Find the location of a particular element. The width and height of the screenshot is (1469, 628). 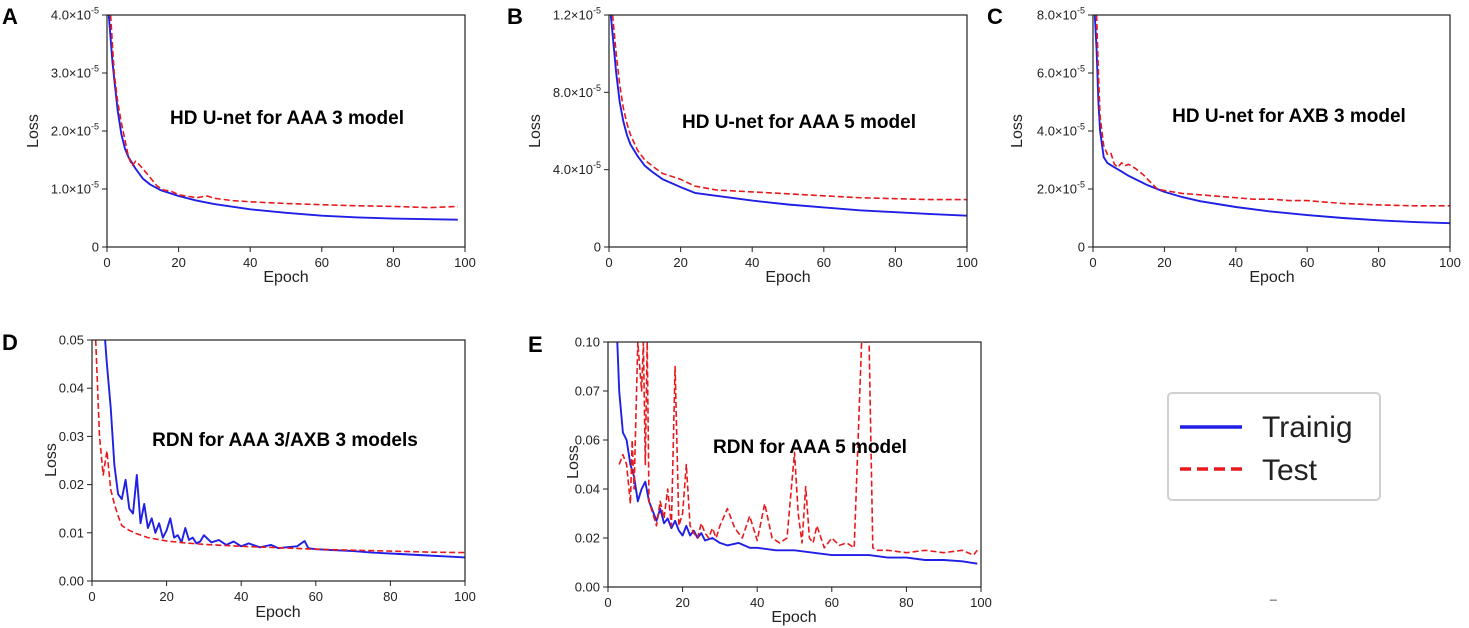

legend-test-label: Test is located at coordinates (1290, 470).